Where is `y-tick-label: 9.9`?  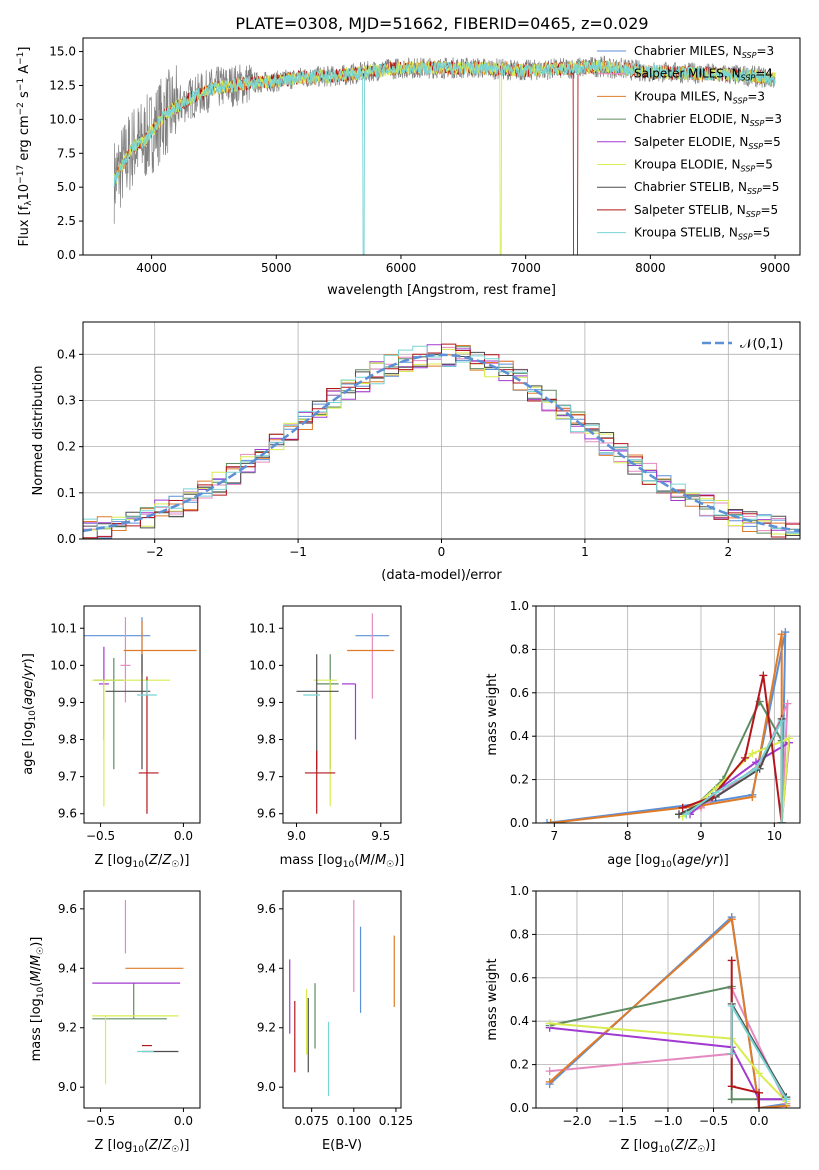 y-tick-label: 9.9 is located at coordinates (266, 702).